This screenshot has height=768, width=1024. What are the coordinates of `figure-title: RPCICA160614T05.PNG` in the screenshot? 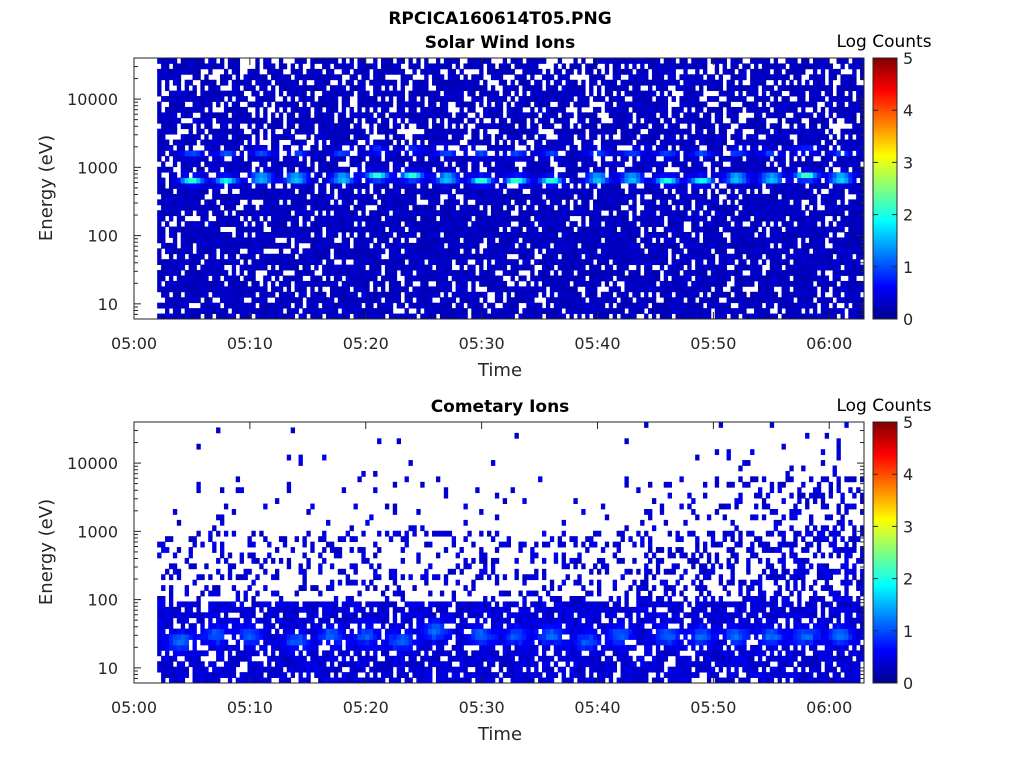 It's located at (499, 19).